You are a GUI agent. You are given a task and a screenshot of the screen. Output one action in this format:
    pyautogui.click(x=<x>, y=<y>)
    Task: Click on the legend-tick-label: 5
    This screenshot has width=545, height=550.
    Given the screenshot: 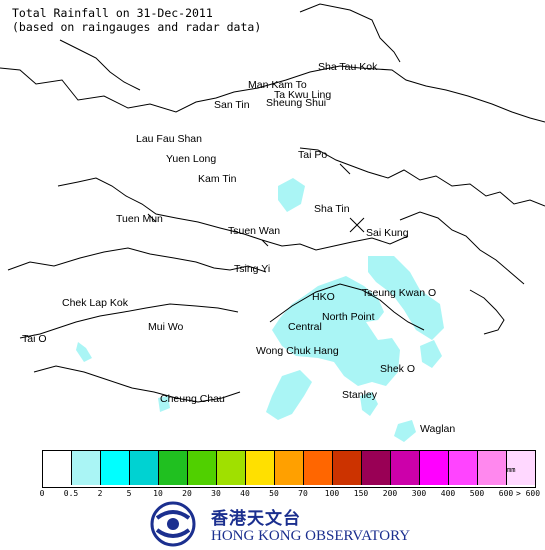 What is the action you would take?
    pyautogui.click(x=129, y=493)
    